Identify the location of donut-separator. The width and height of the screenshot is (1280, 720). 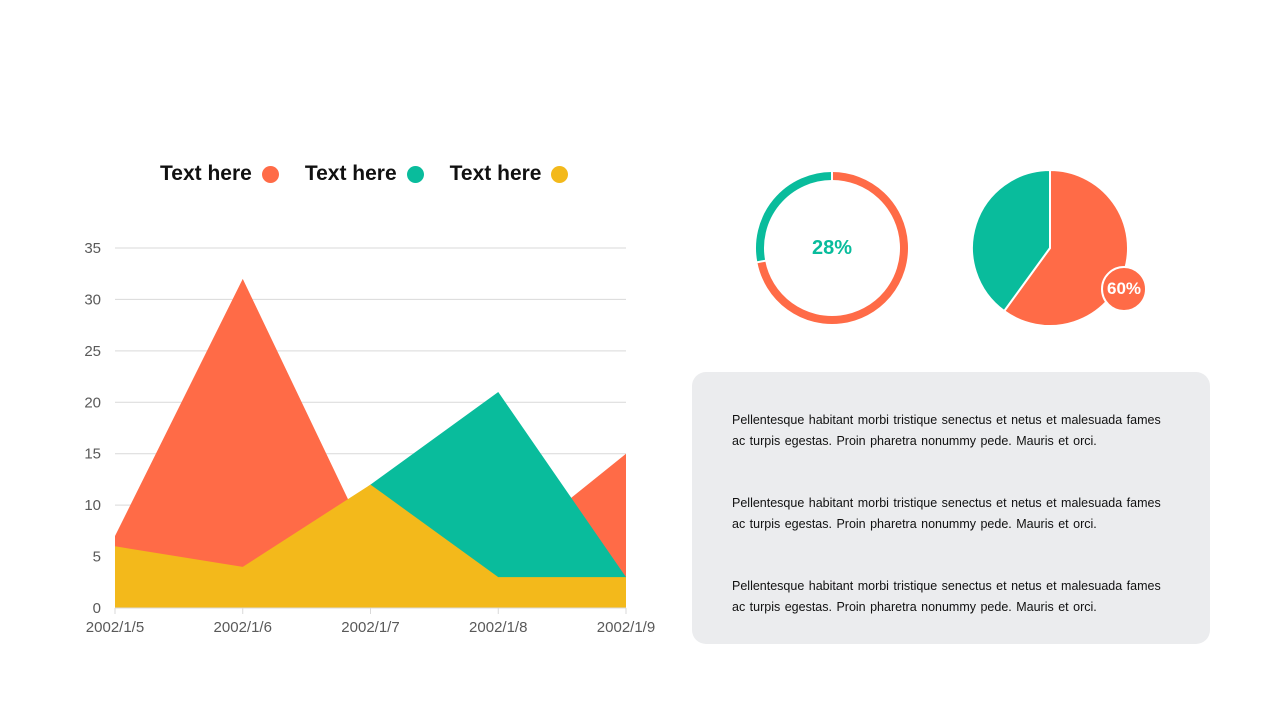
(761, 261).